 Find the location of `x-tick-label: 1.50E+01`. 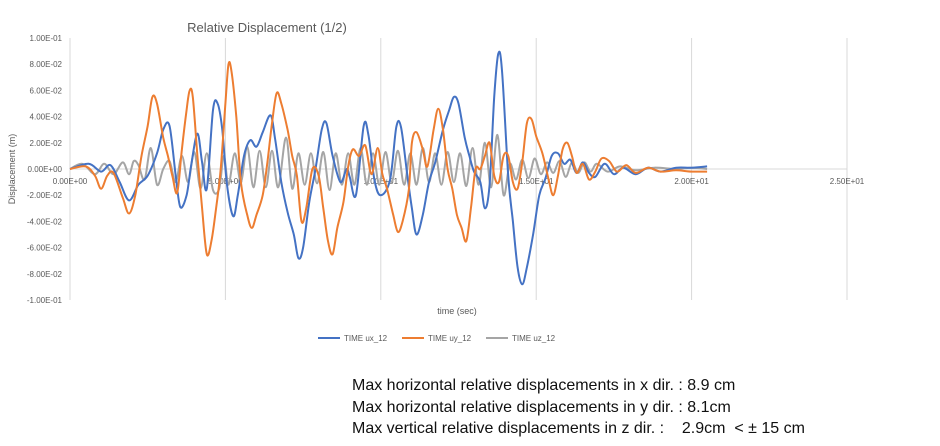

x-tick-label: 1.50E+01 is located at coordinates (536, 181).